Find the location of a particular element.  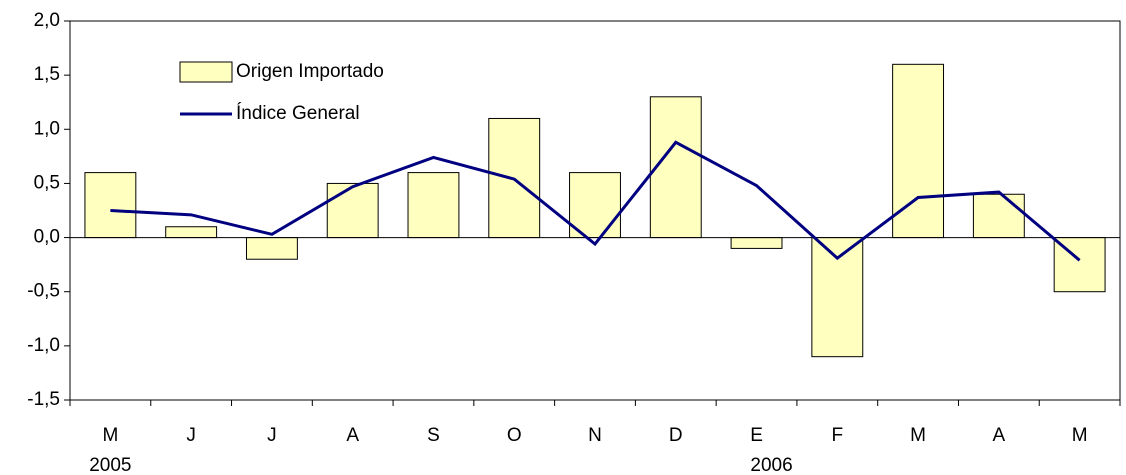

x-tick-label: D is located at coordinates (676, 435).